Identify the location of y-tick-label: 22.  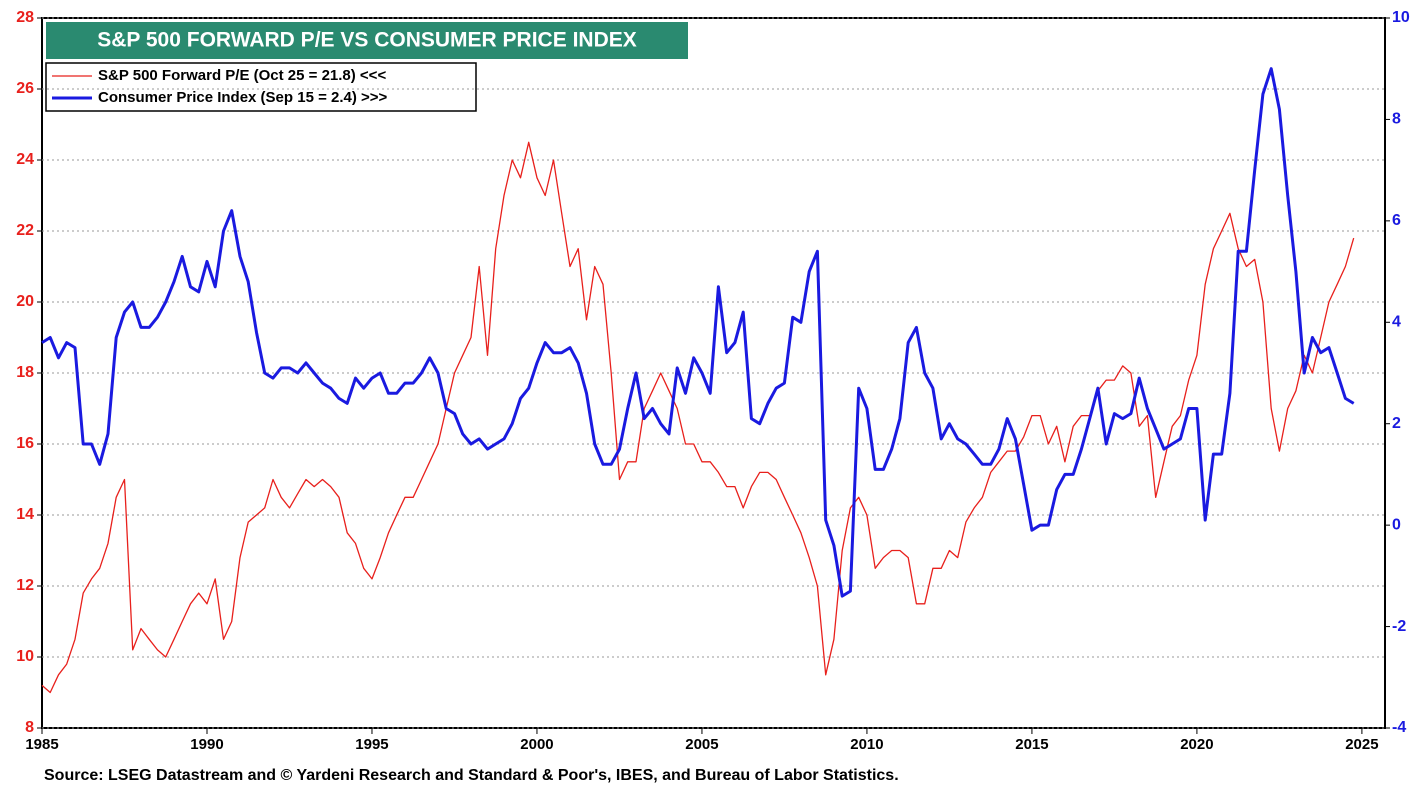
(25, 230).